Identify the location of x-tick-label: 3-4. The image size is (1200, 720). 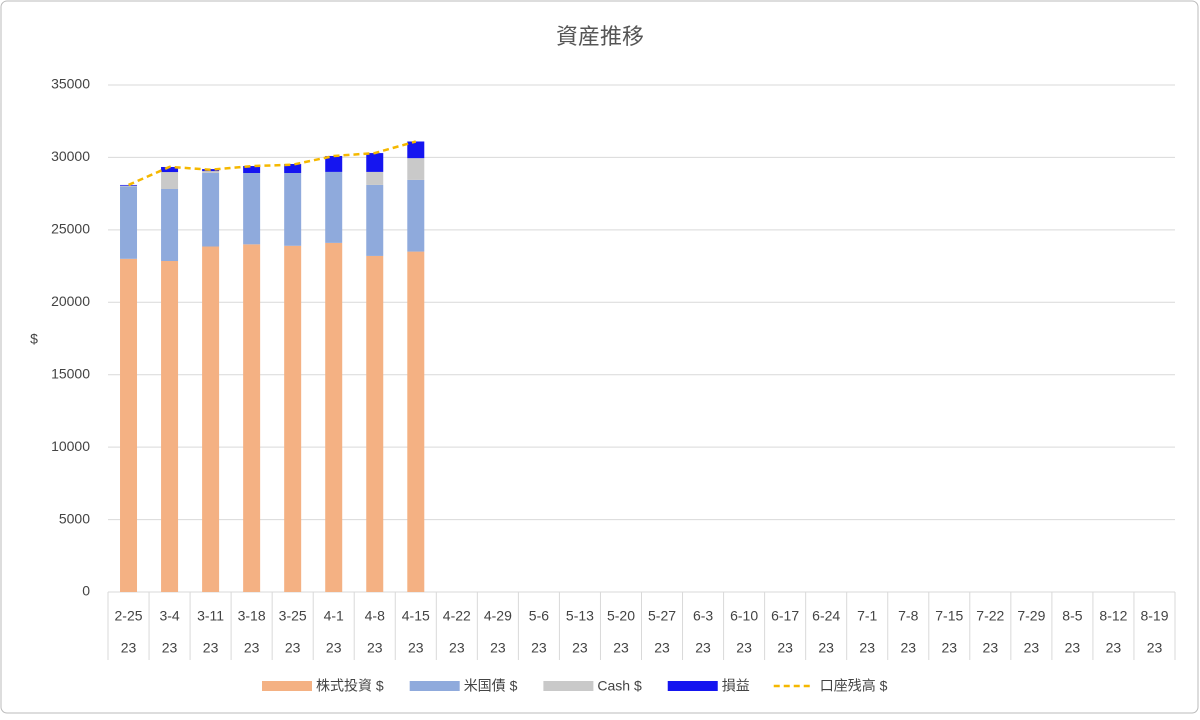
(169, 616).